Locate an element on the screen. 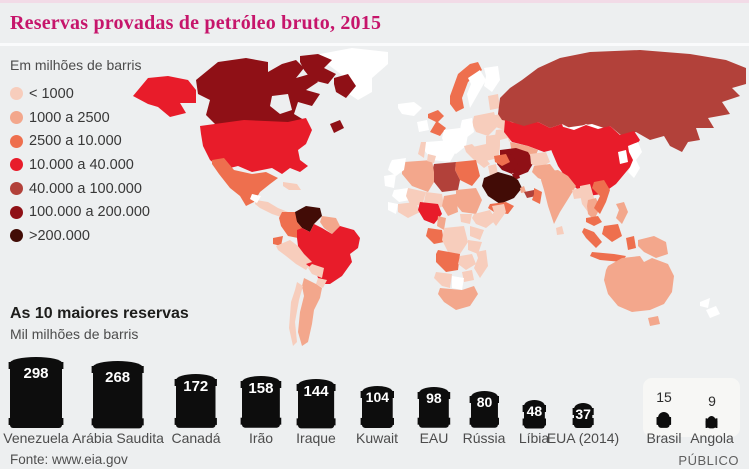 The image size is (749, 469). country-somalia is located at coordinates (498, 215).